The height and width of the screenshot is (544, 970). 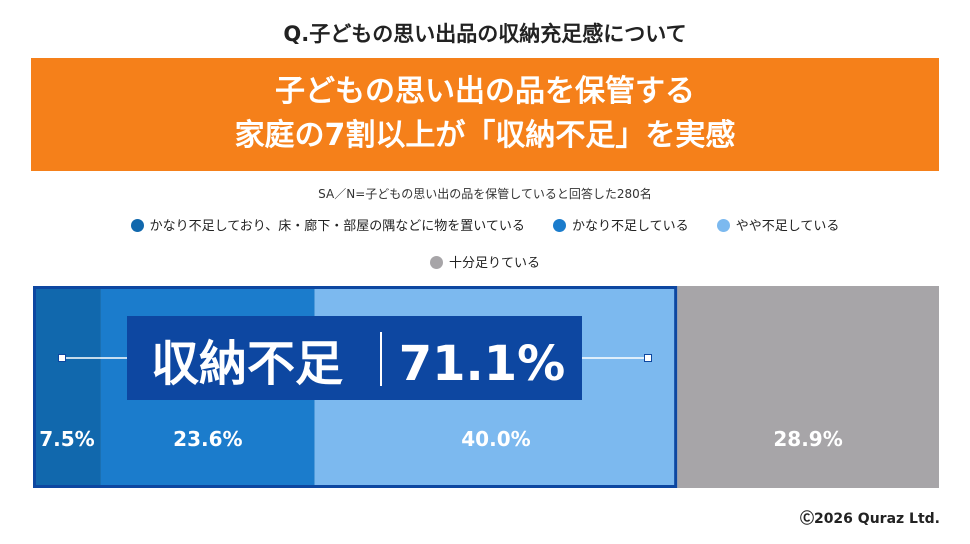 I want to click on legend-label-severe-shortage: かなり不足しており、床・廊下・部屋の隅などに物を置いている, so click(x=337, y=226).